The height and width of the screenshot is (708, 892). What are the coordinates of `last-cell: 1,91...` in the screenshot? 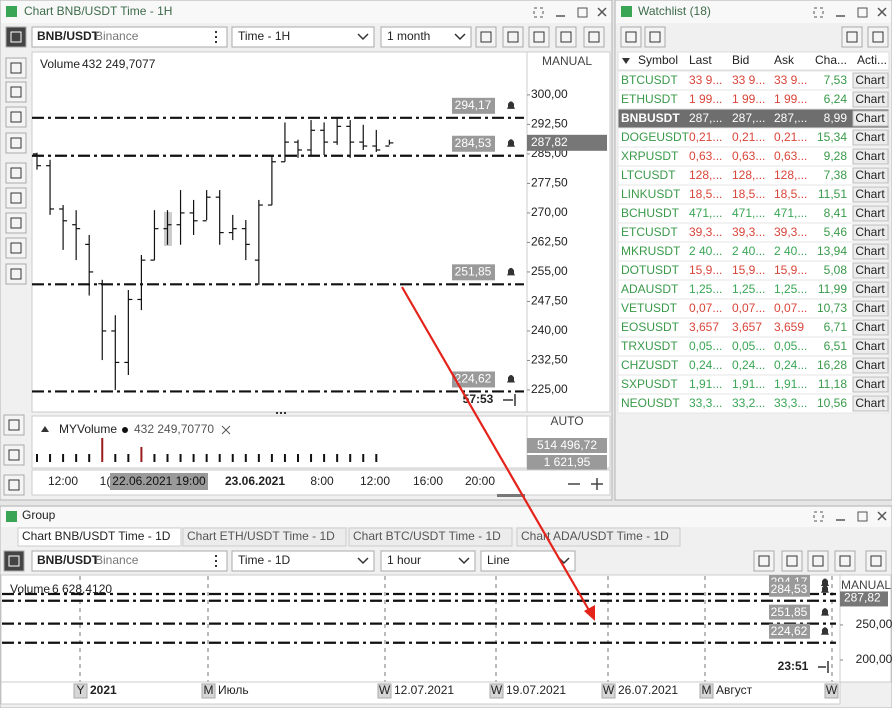 It's located at (705, 384).